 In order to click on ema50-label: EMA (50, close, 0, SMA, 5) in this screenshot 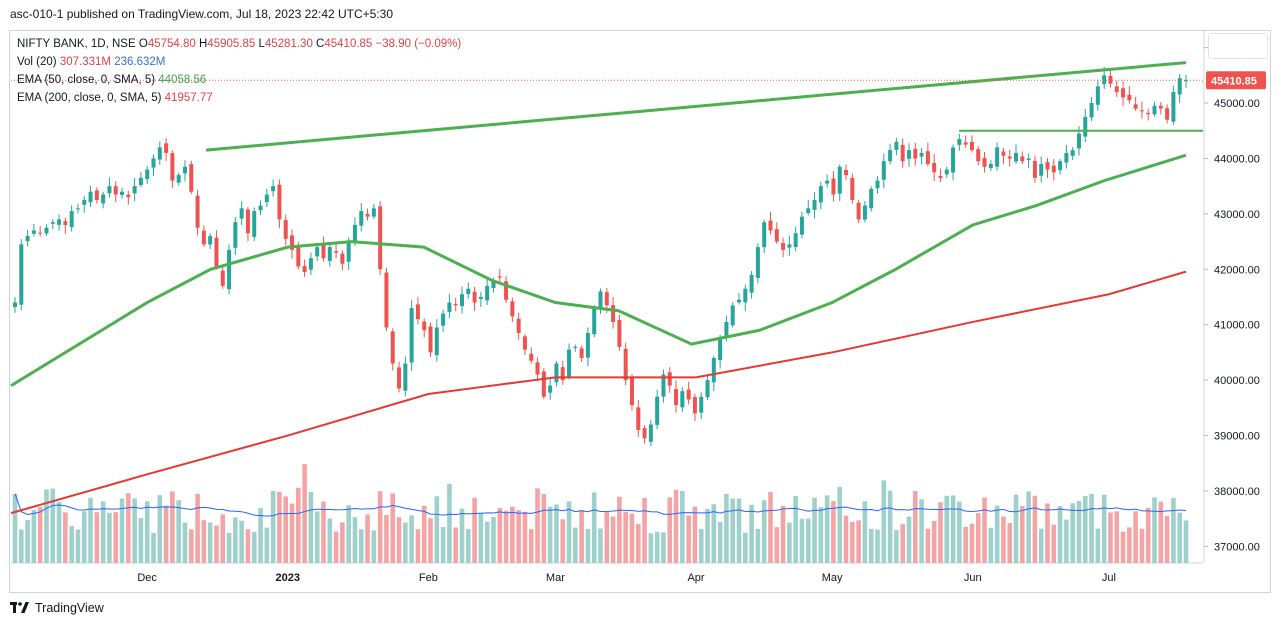, I will do `click(86, 80)`.